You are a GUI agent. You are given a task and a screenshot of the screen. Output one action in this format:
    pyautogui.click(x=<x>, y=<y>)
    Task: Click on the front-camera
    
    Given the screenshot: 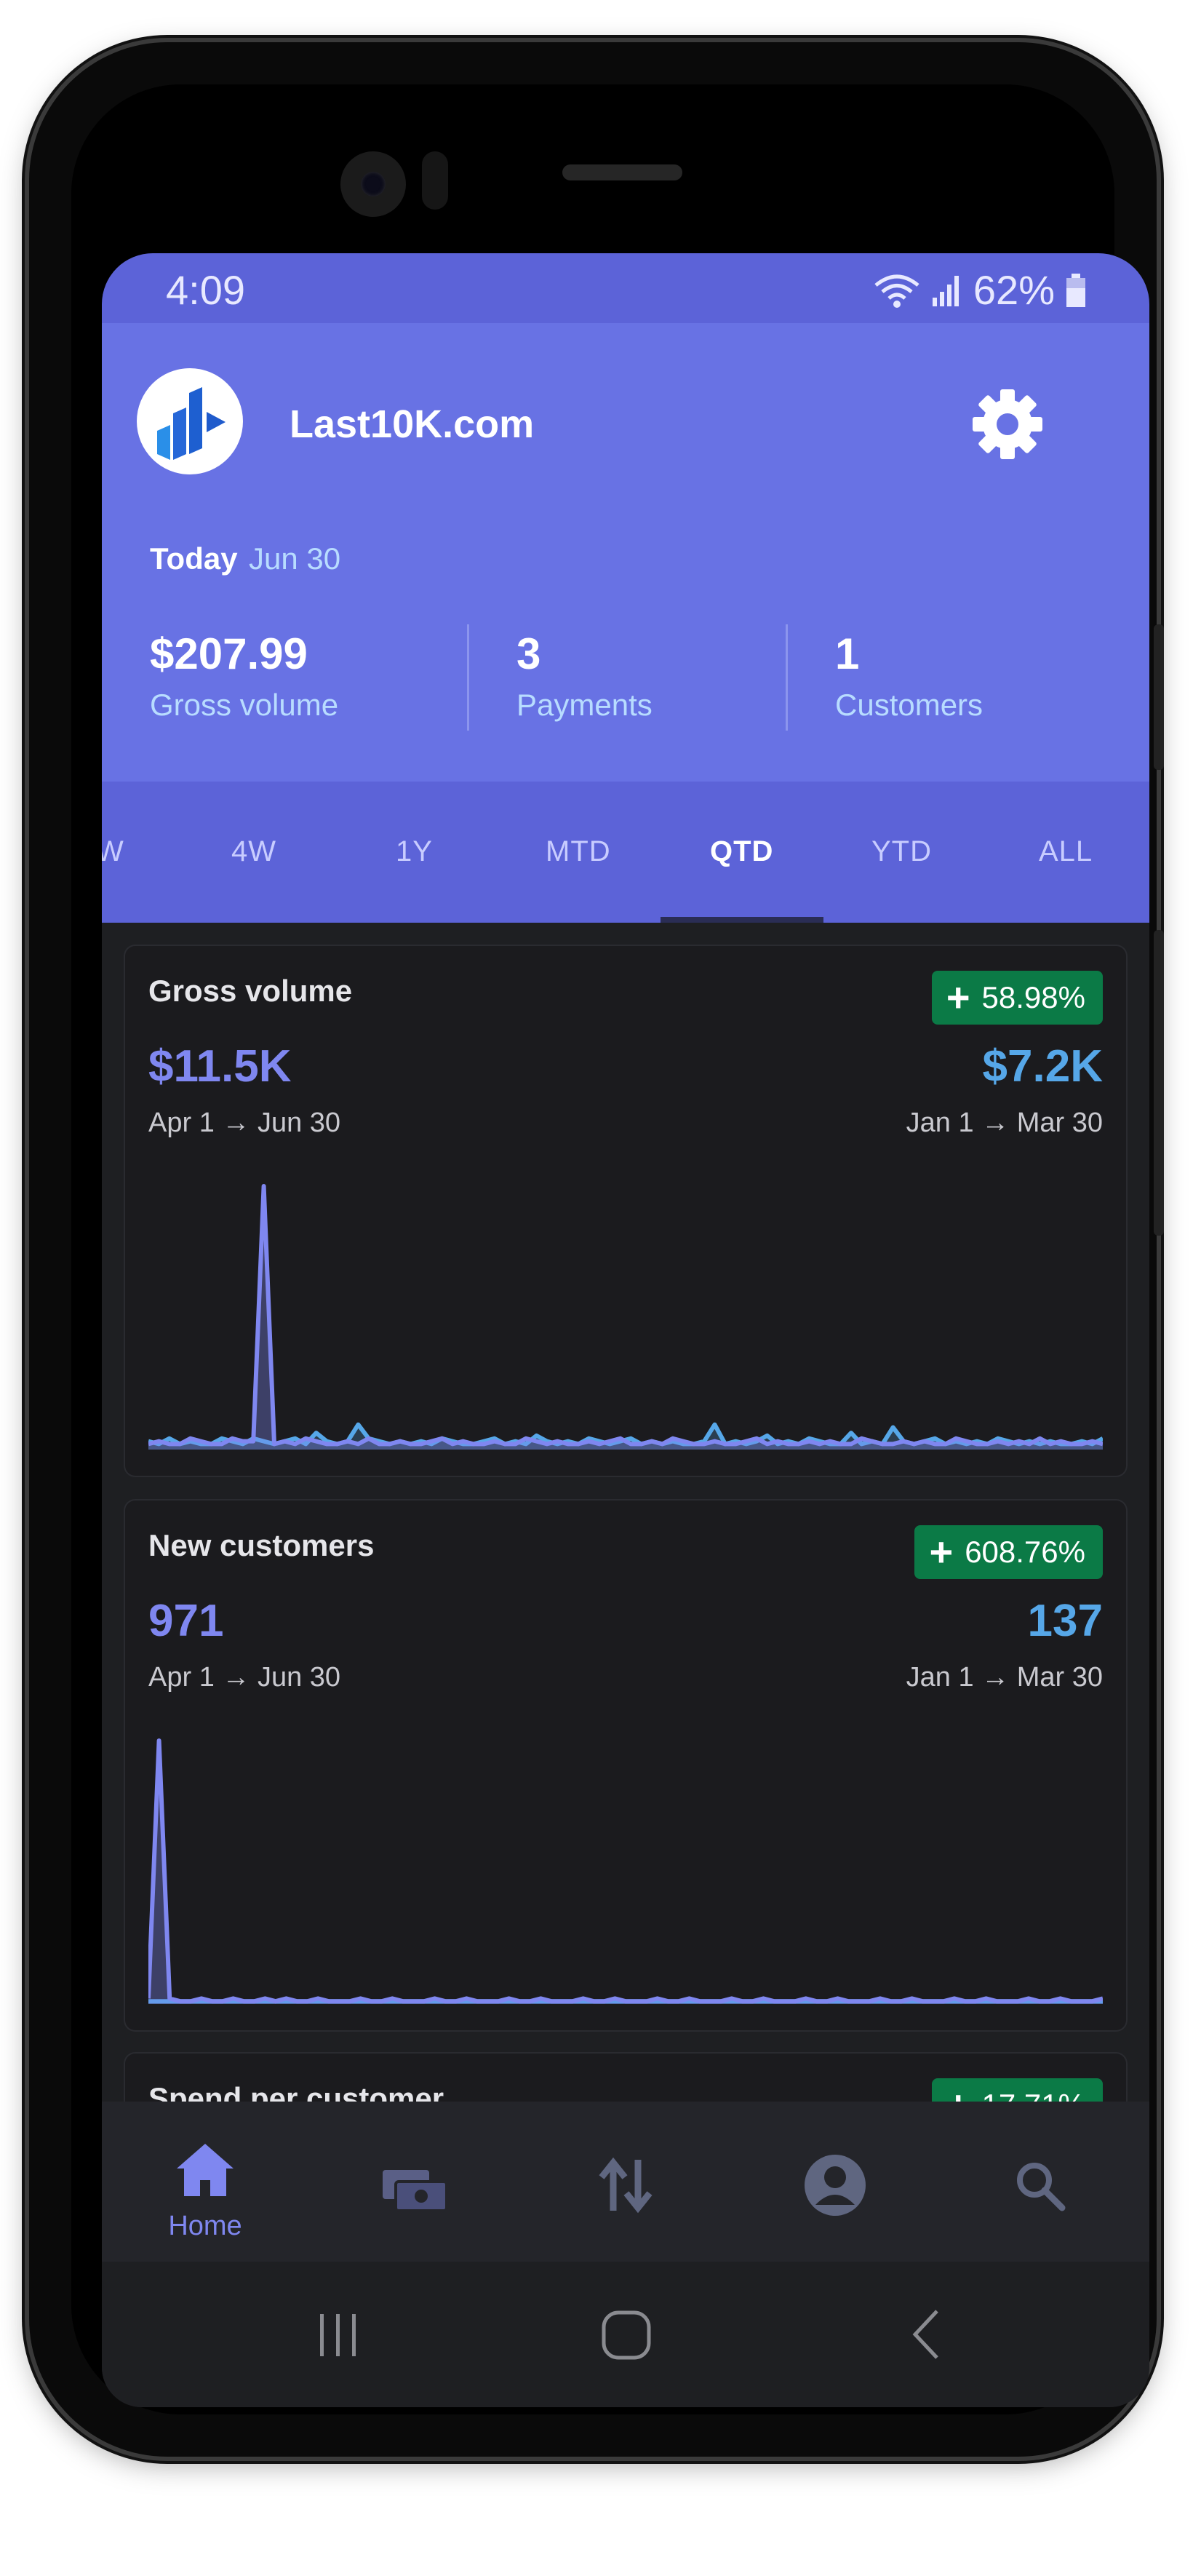 What is the action you would take?
    pyautogui.click(x=373, y=184)
    